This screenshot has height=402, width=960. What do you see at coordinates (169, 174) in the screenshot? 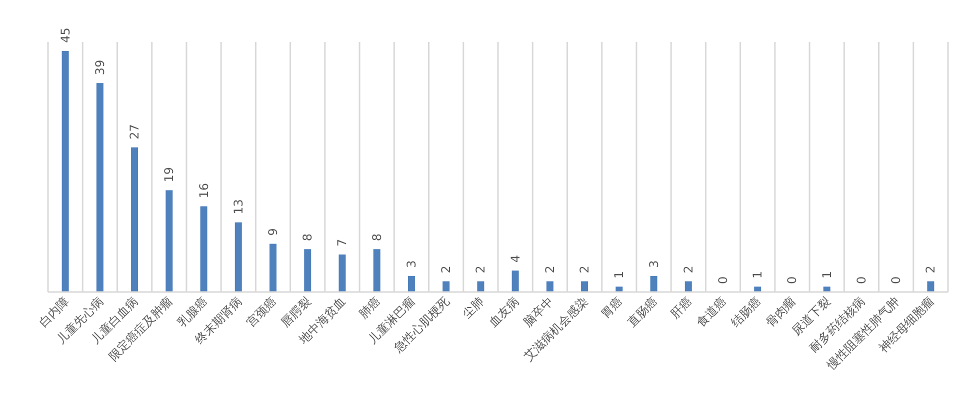
I see `data-label: 19` at bounding box center [169, 174].